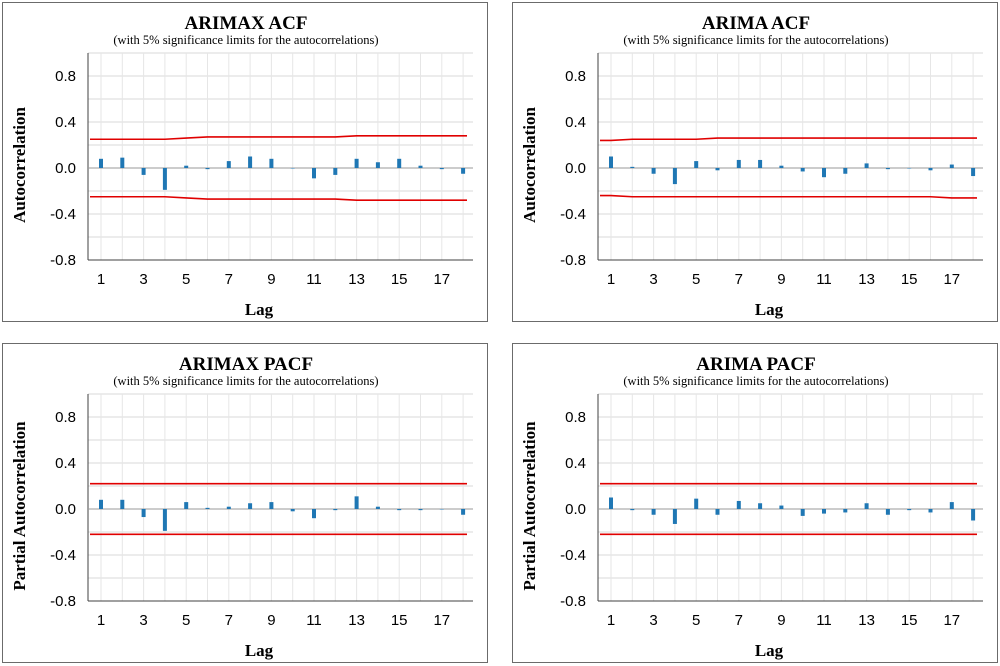 This screenshot has height=666, width=1000. I want to click on upper-significance-limit, so click(788, 139).